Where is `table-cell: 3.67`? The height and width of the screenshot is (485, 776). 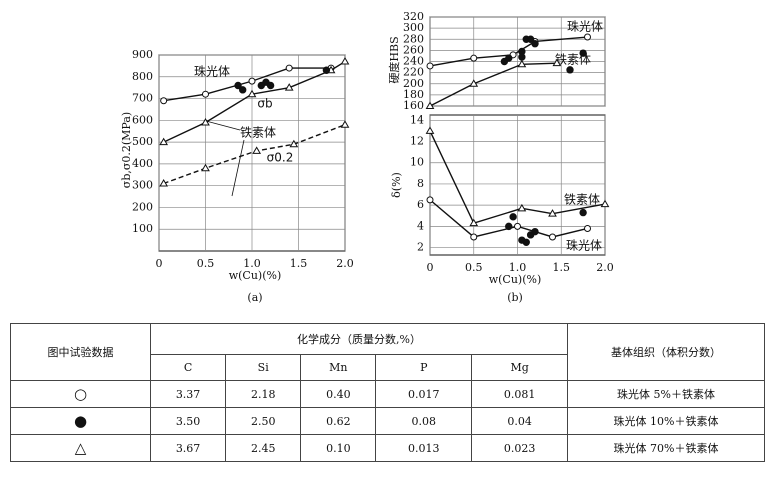
table-cell: 3.67 is located at coordinates (188, 448).